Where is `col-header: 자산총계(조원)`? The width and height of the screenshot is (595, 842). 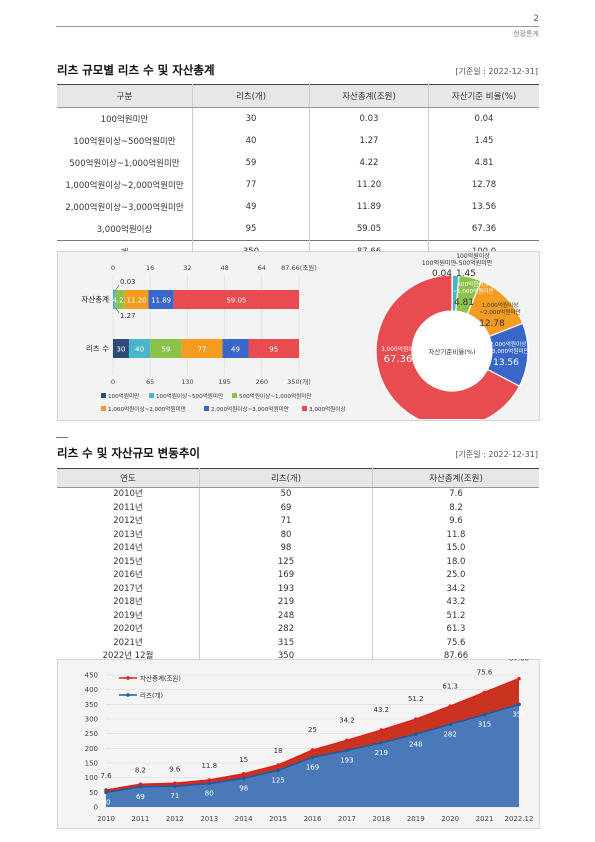 col-header: 자산총계(조원) is located at coordinates (369, 96).